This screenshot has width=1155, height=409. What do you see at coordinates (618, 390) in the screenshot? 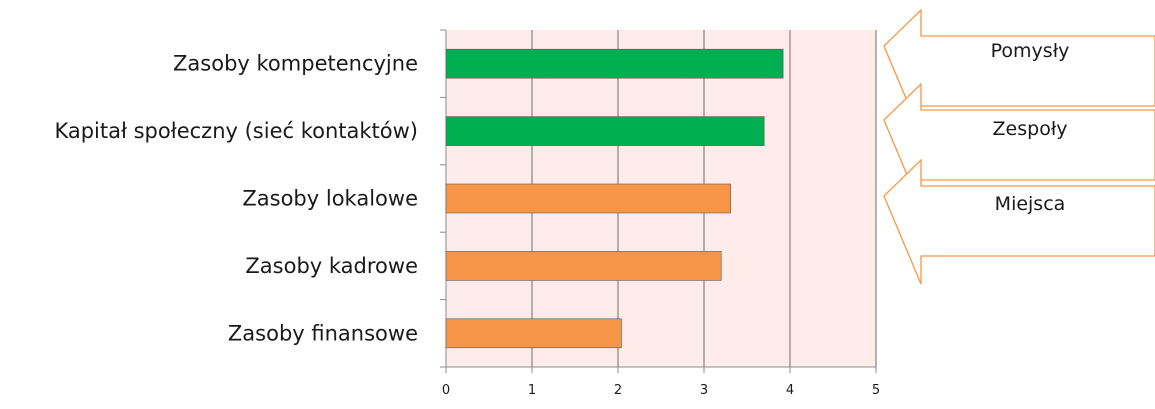
I see `x-tick-label: 2` at bounding box center [618, 390].